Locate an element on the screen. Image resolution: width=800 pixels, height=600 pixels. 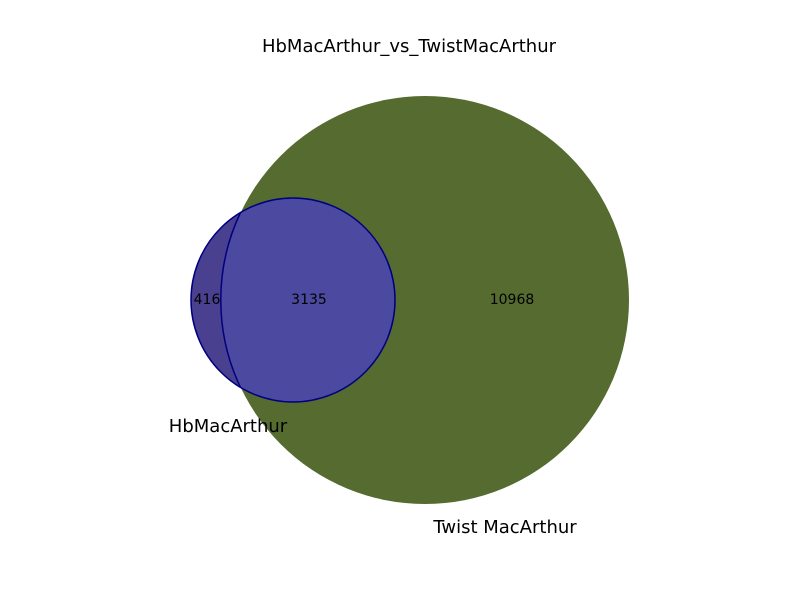
region-only-twist-macarthur-count: 10968 is located at coordinates (512, 300).